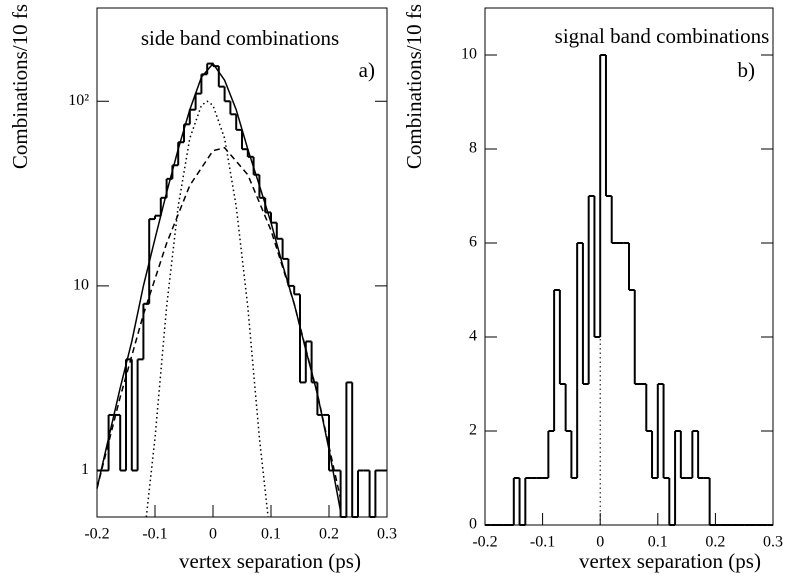  What do you see at coordinates (473, 336) in the screenshot?
I see `y-tick-label: 4` at bounding box center [473, 336].